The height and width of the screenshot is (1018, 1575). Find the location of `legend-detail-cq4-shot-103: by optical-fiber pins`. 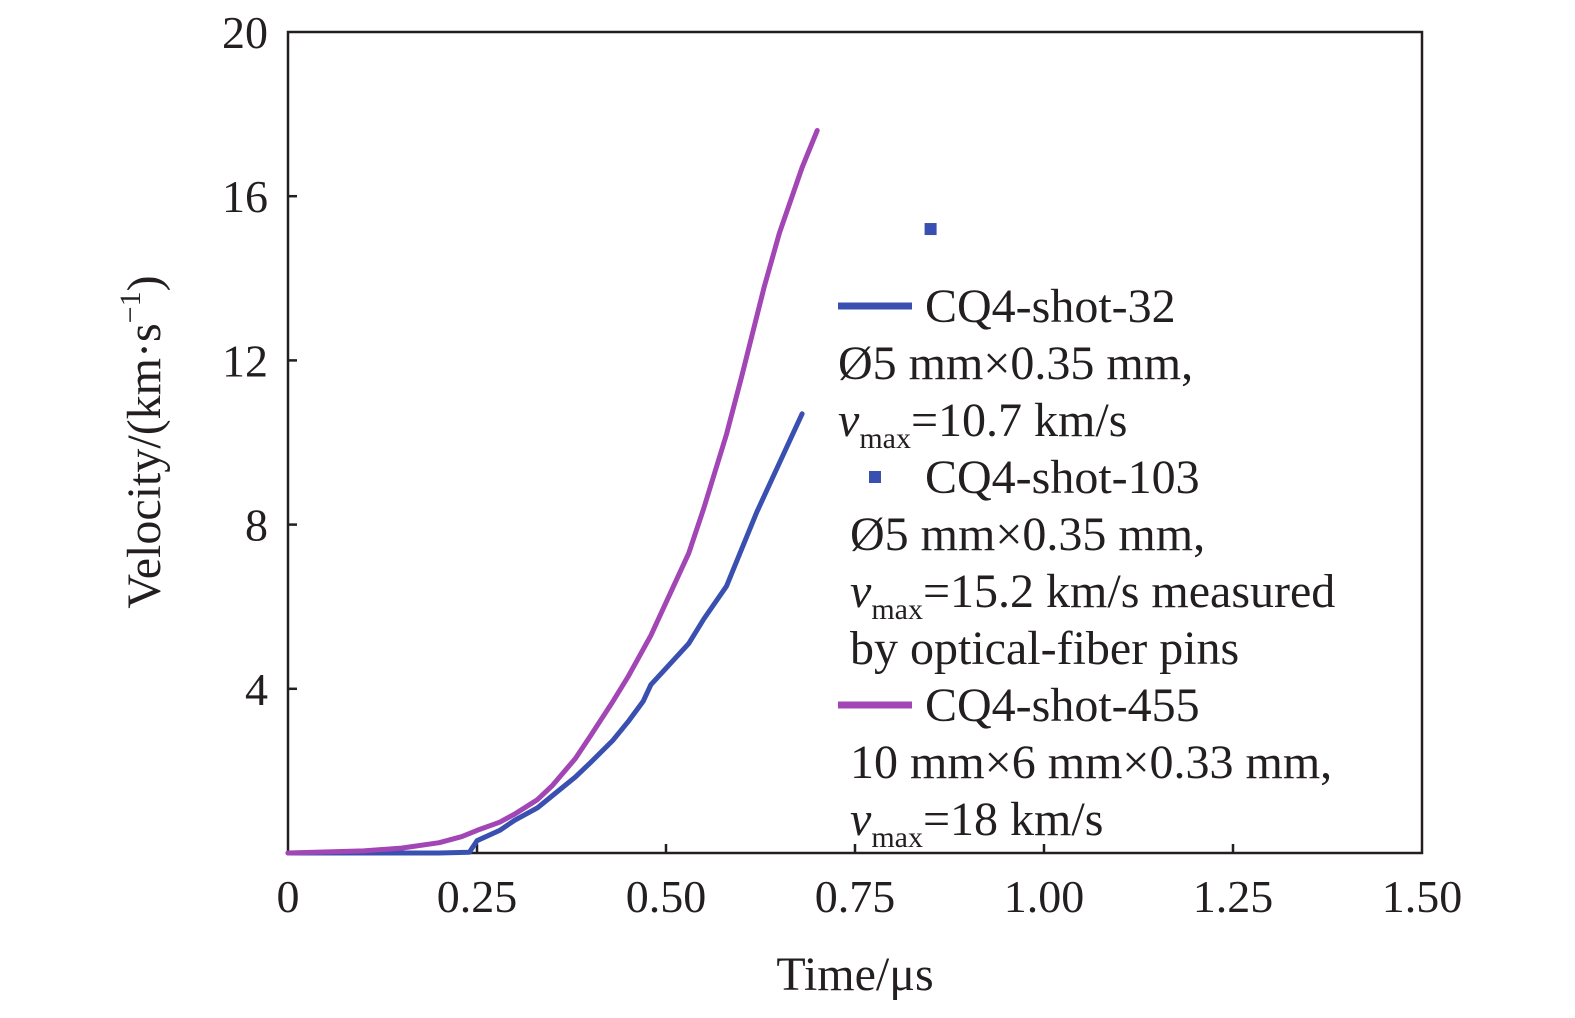

legend-detail-cq4-shot-103: by optical-fiber pins is located at coordinates (1044, 648).